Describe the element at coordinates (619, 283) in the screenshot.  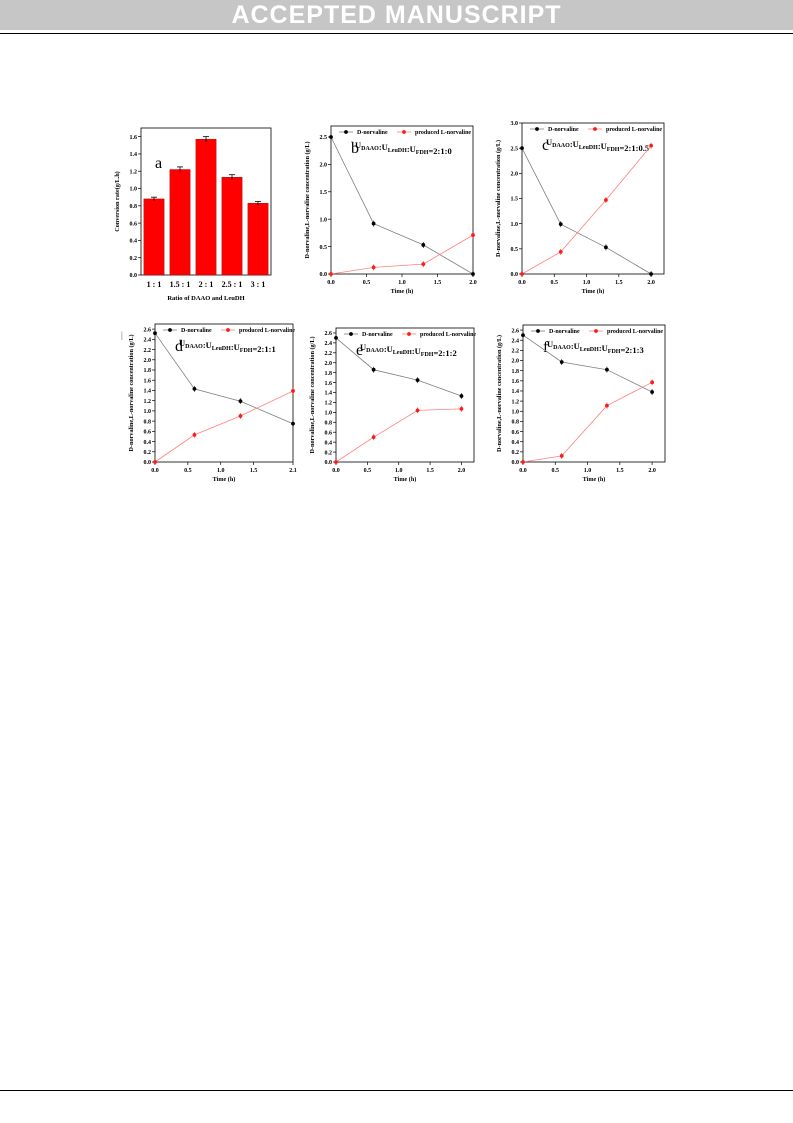
I see `x-tick-label-c: 1.5` at that location.